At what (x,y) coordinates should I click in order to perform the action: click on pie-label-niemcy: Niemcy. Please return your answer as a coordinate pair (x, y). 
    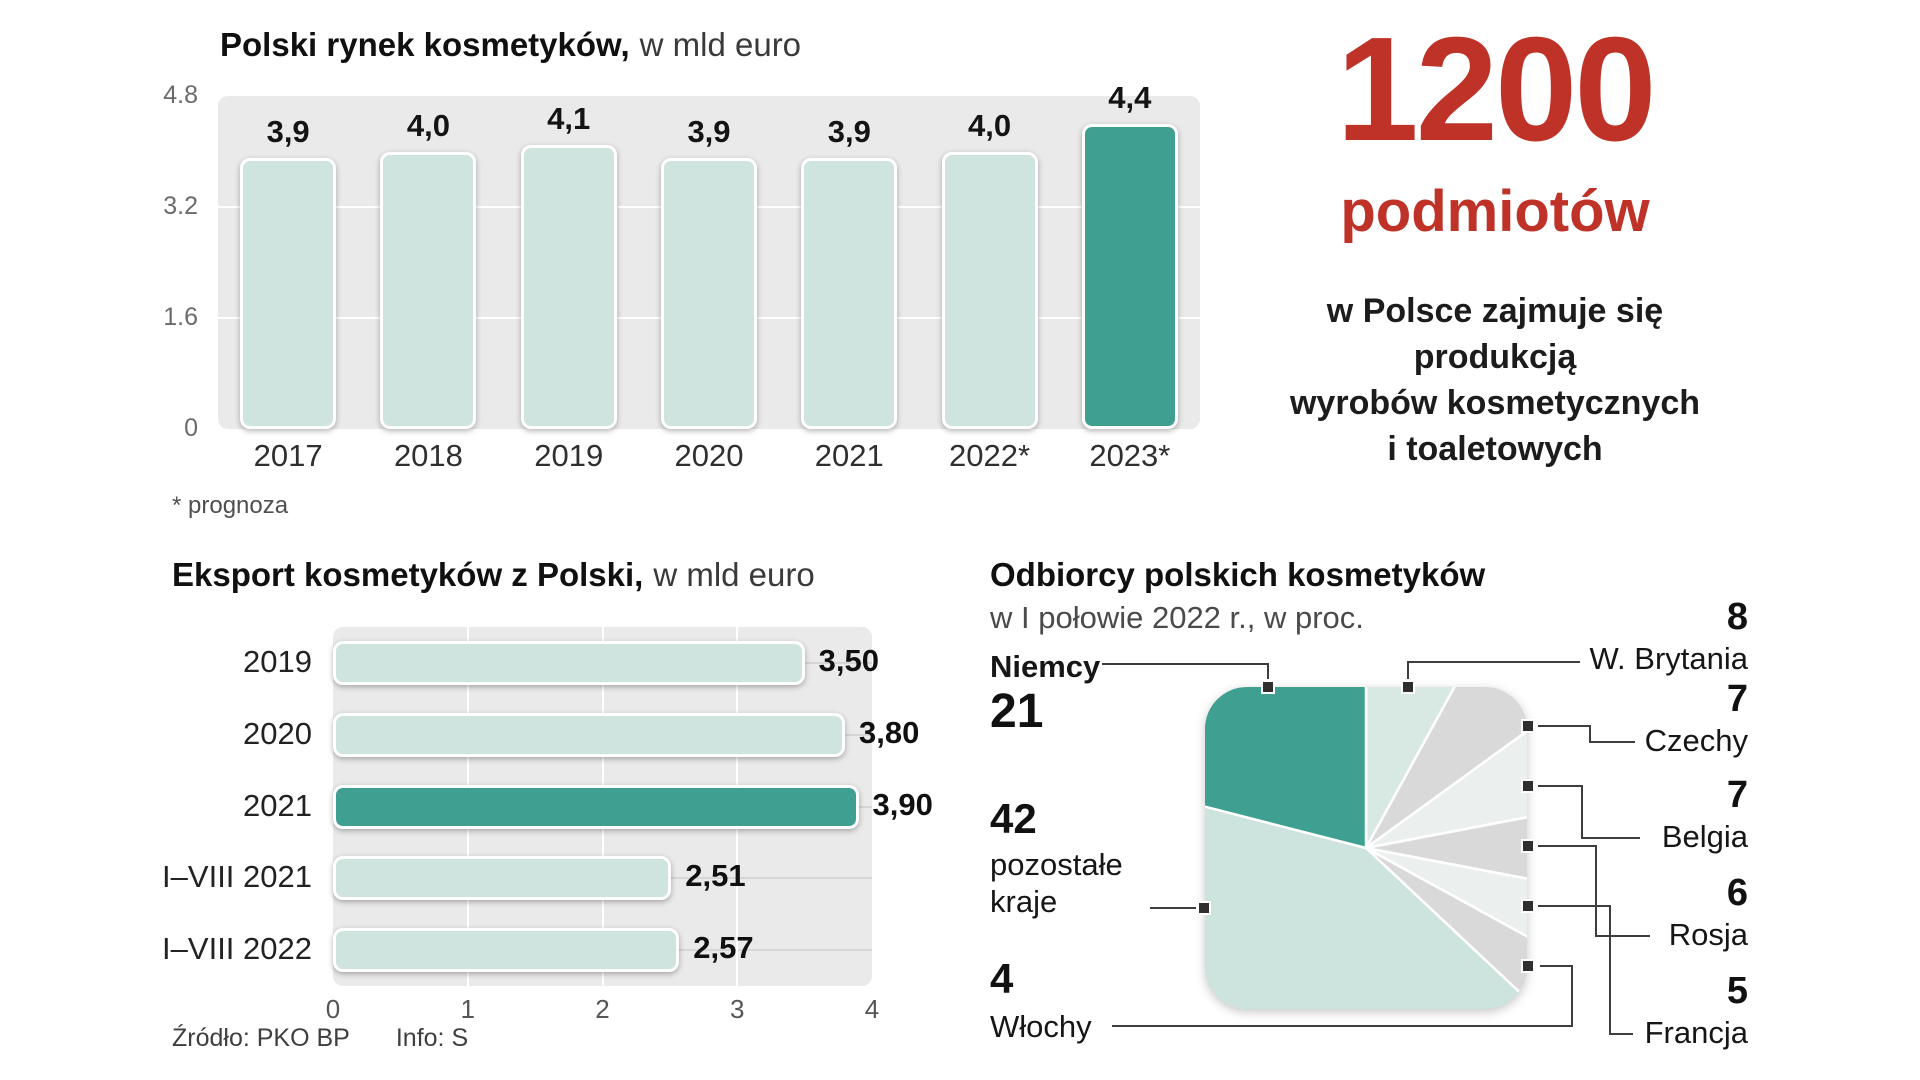
    Looking at the image, I should click on (1045, 666).